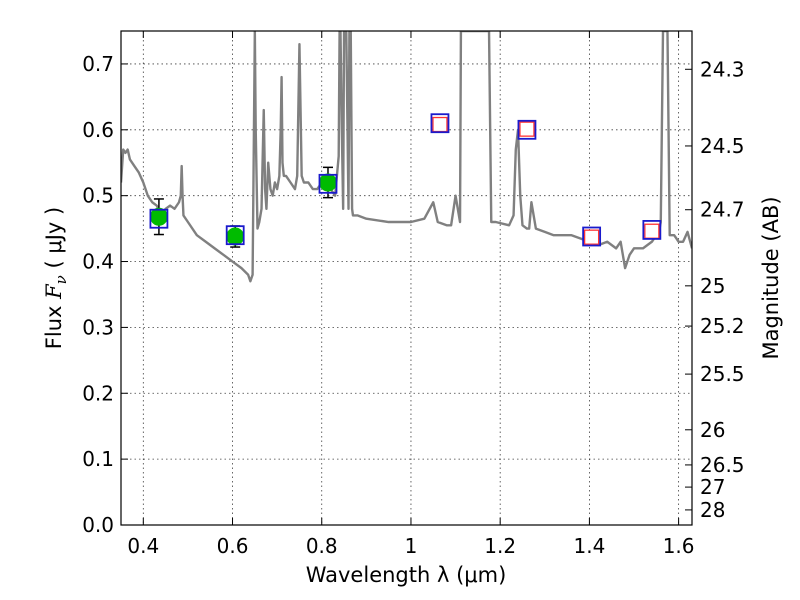  I want to click on magnitude-tick-label: 26, so click(712, 430).